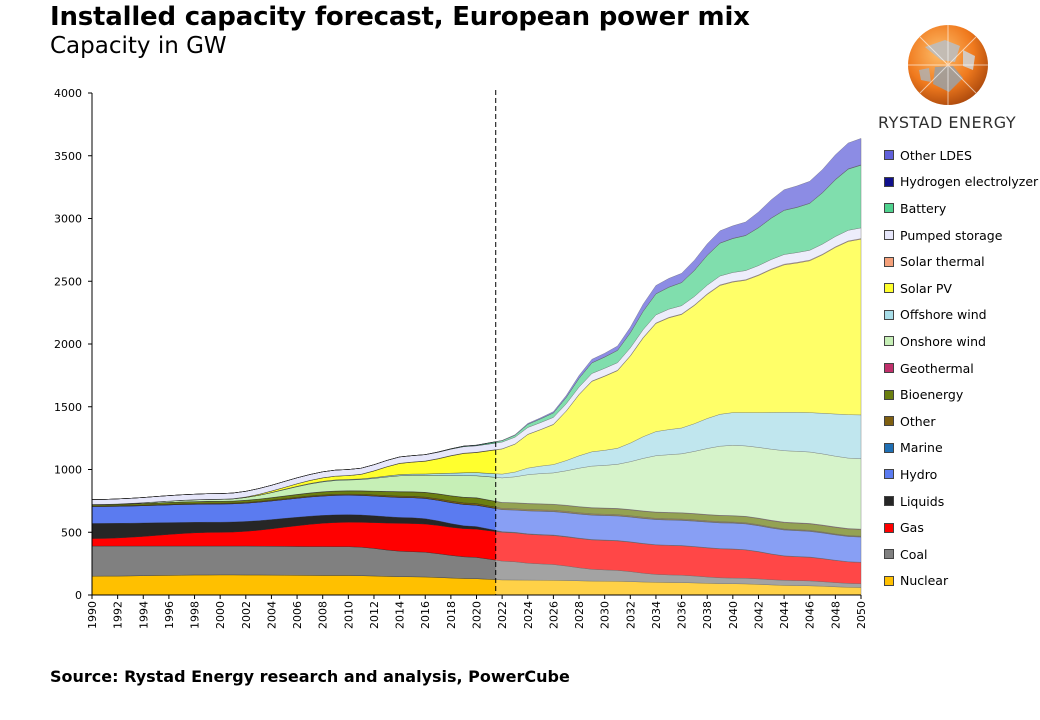 This screenshot has width=1040, height=720. I want to click on y-tick-label: 3000, so click(68, 219).